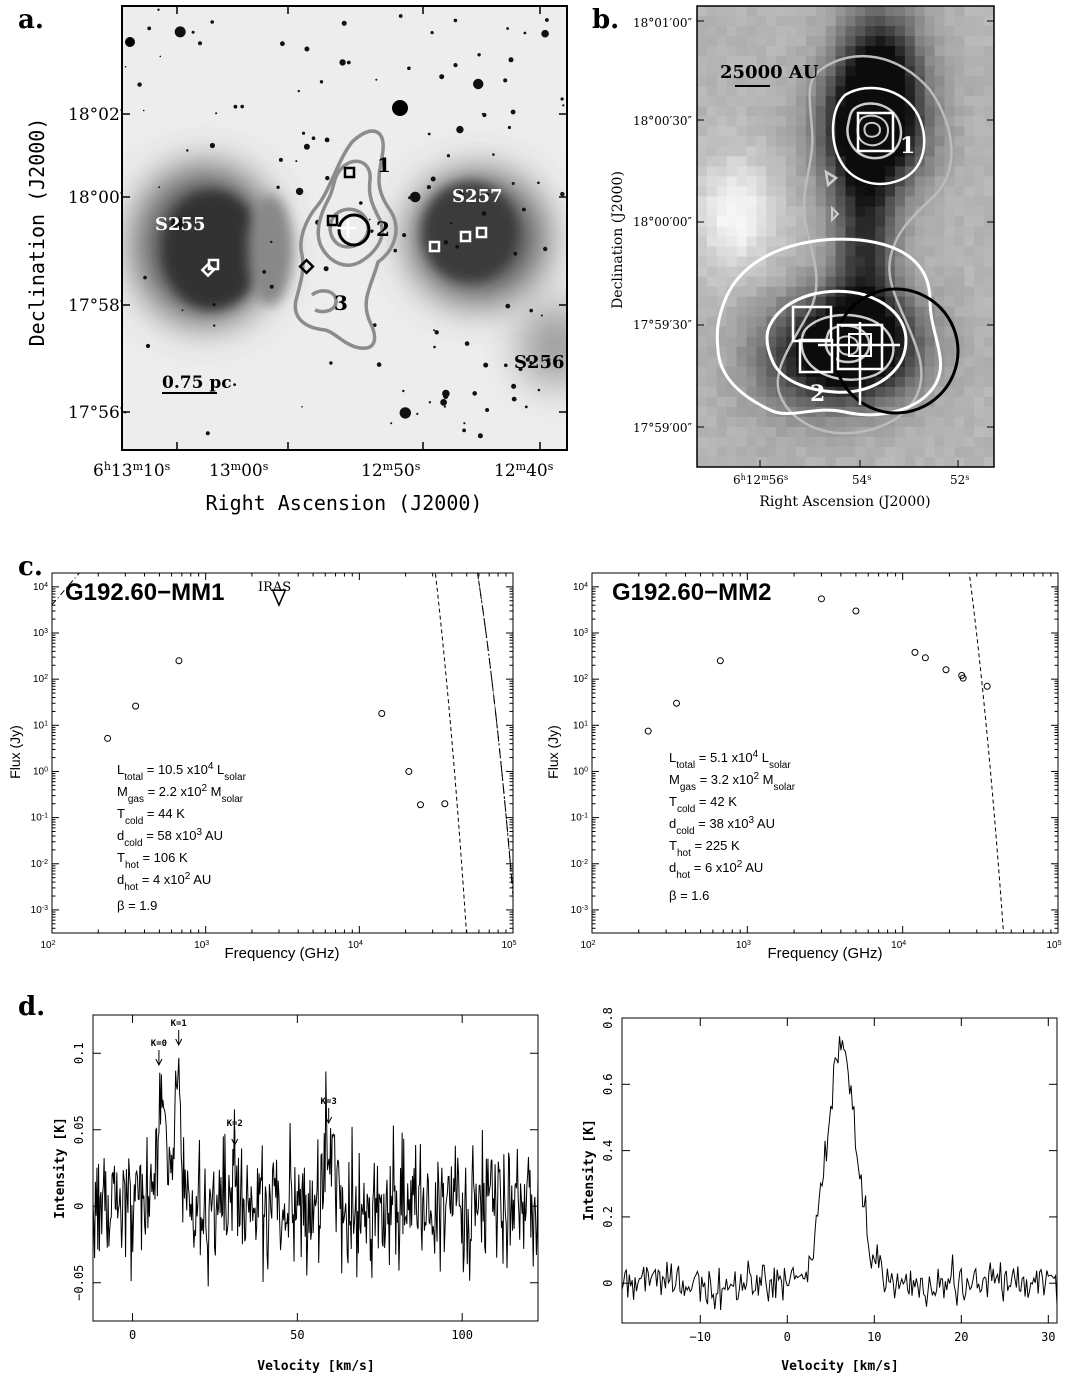 This screenshot has height=1378, width=1069. Describe the element at coordinates (182, 772) in the screenshot. I see `param-mm1-0: Ltotal = 10.5 x104 Lsolar` at that location.